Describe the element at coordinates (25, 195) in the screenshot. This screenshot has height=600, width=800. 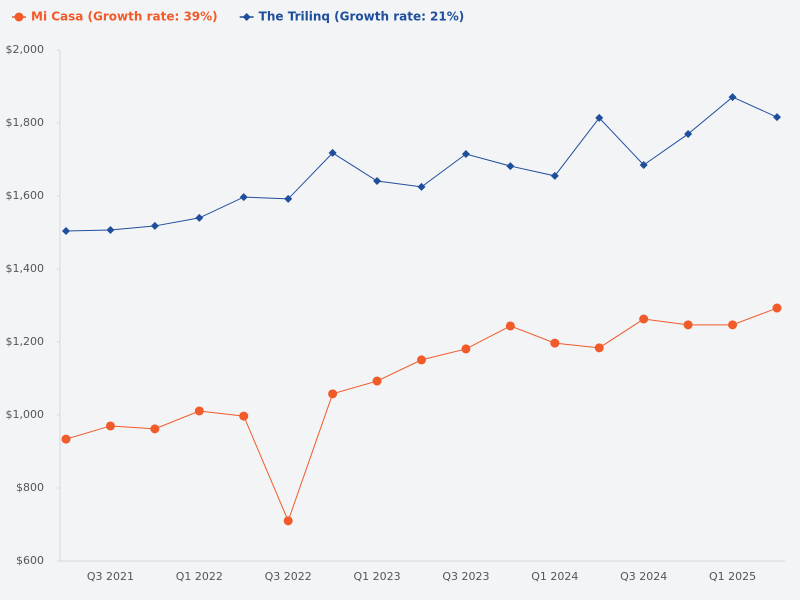
I see `y-tick-label: $1,600` at that location.